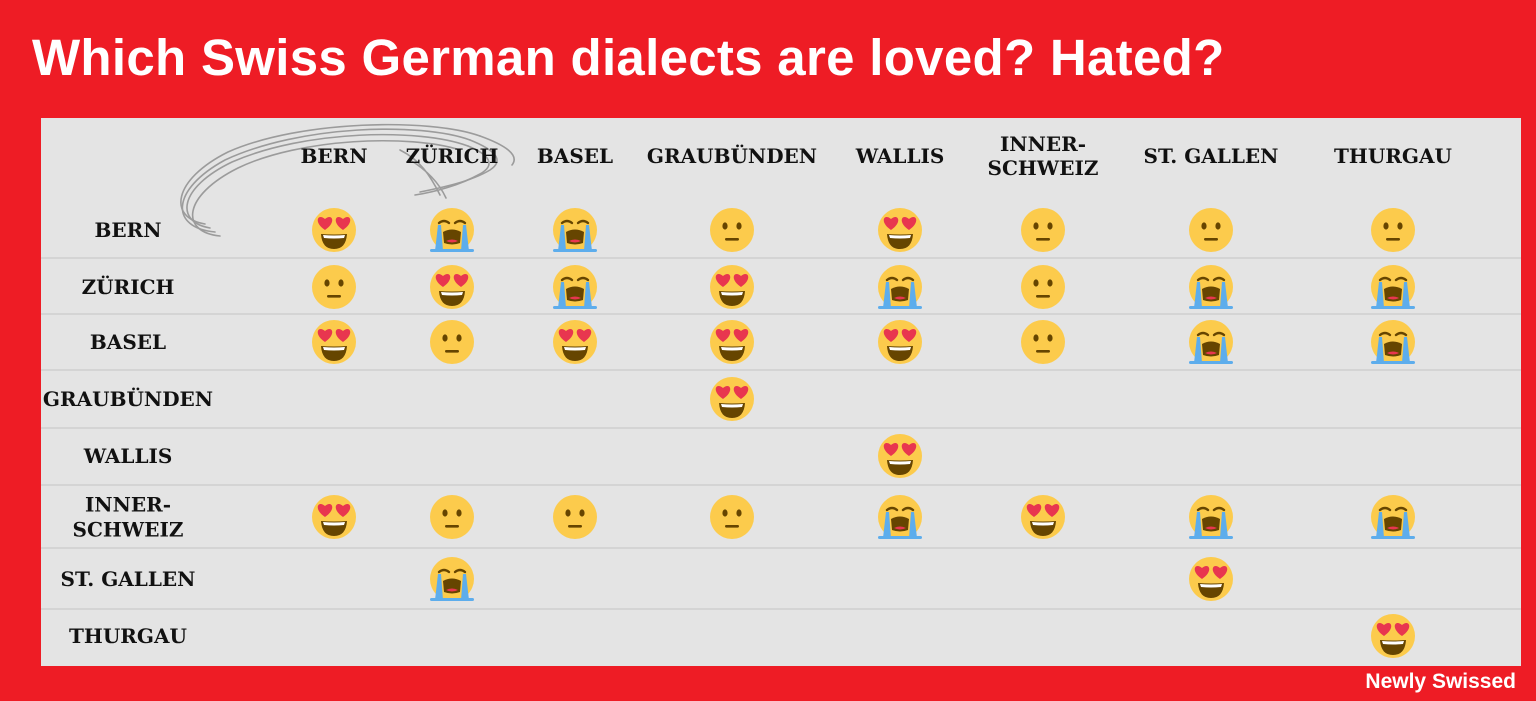 The image size is (1536, 701). Describe the element at coordinates (900, 230) in the screenshot. I see `heart-eyes-emoji-bern-wallis` at that location.